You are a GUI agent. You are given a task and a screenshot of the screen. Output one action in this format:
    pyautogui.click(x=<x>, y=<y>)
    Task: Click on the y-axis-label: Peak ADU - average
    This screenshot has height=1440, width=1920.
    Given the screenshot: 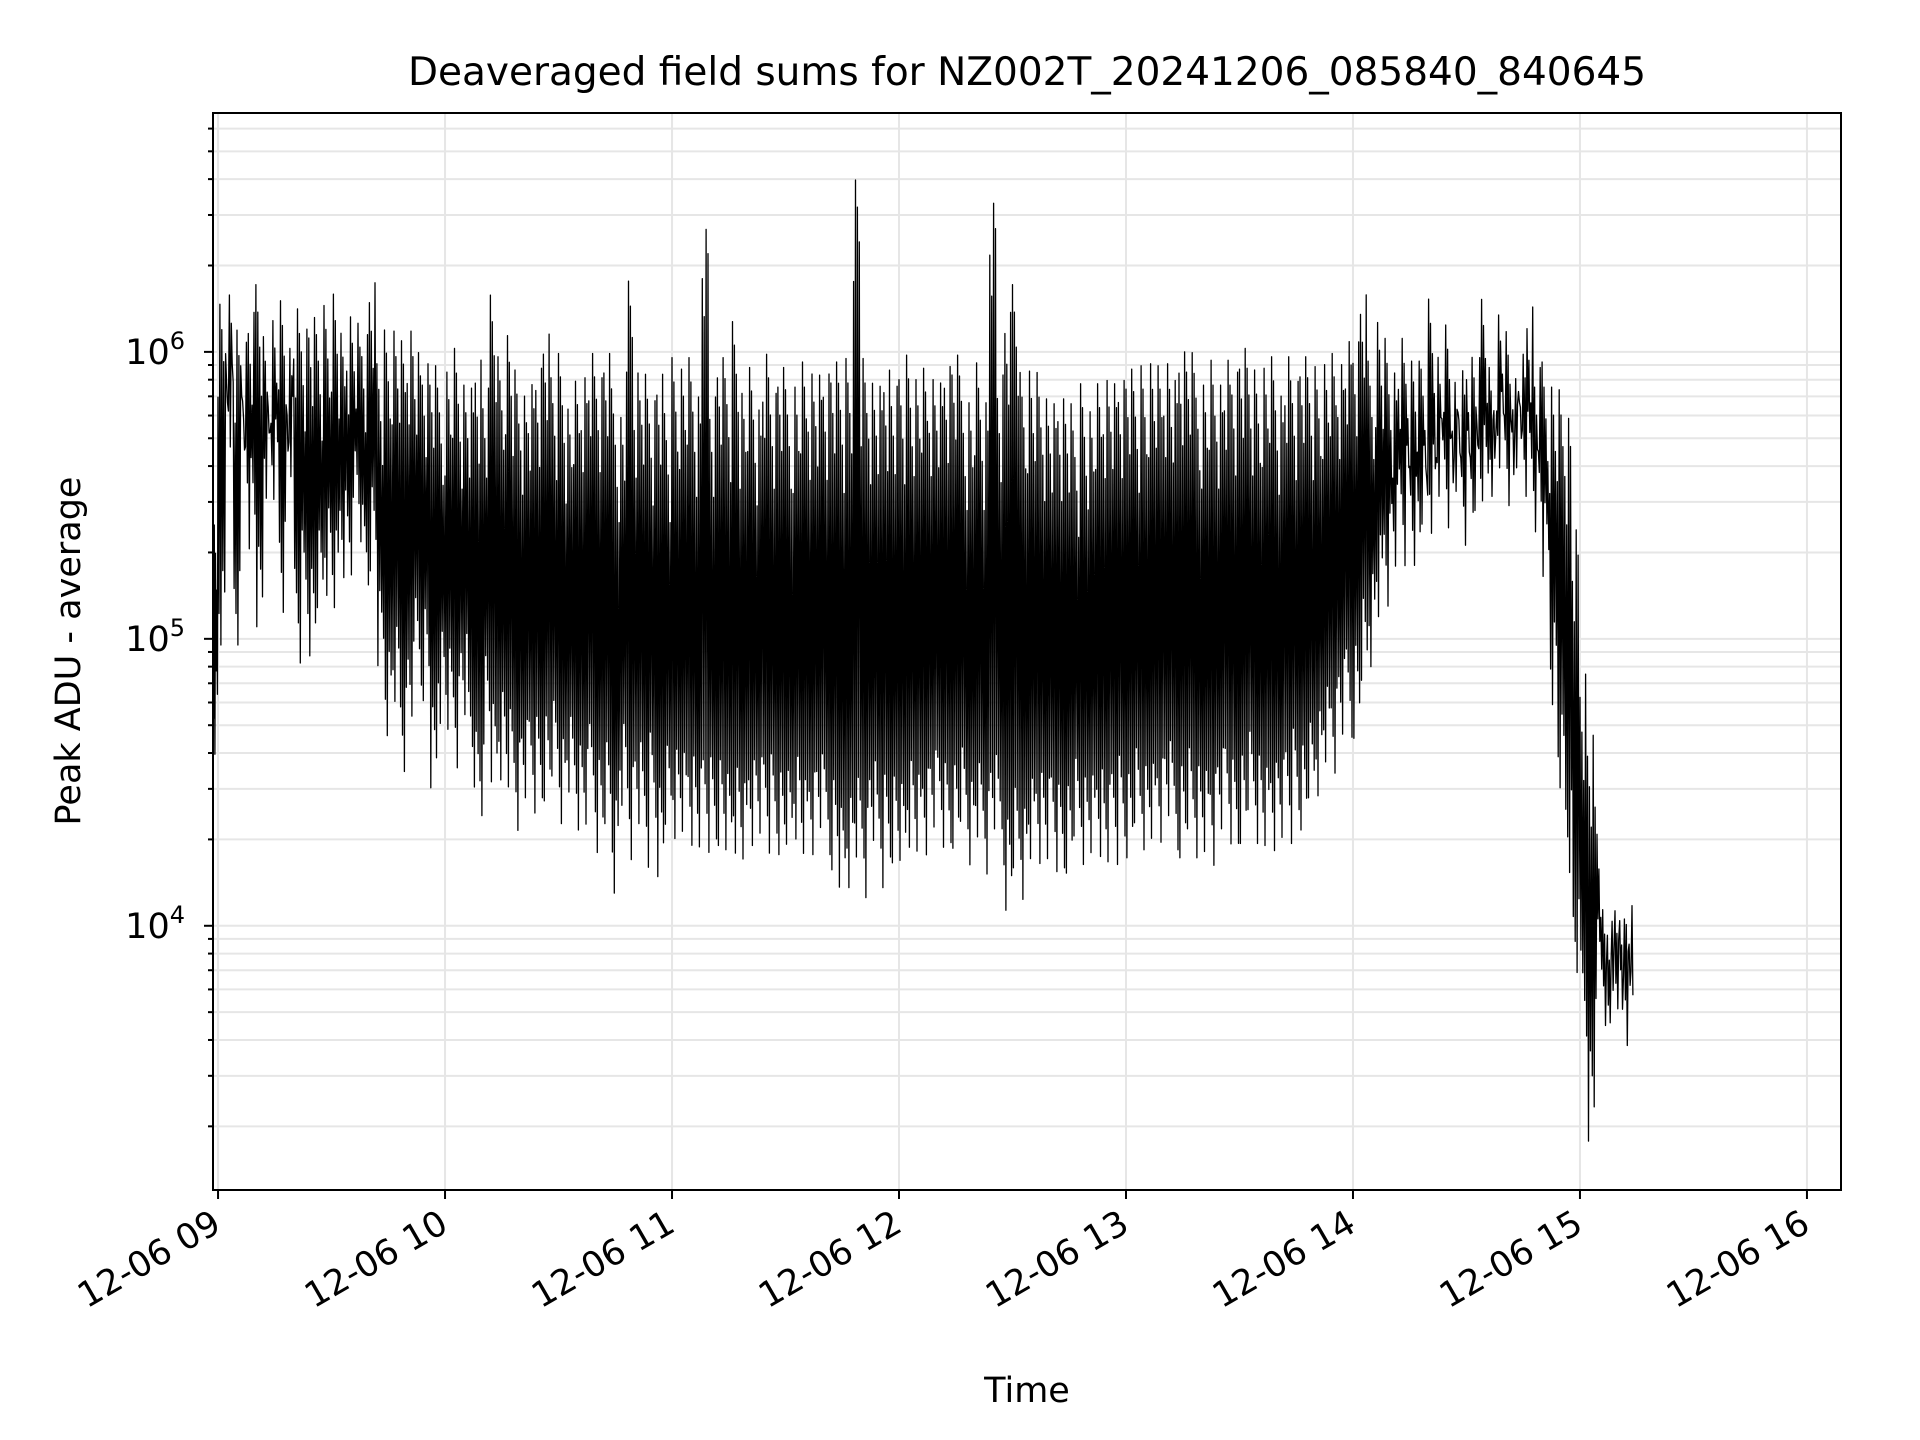 What is the action you would take?
    pyautogui.click(x=69, y=651)
    